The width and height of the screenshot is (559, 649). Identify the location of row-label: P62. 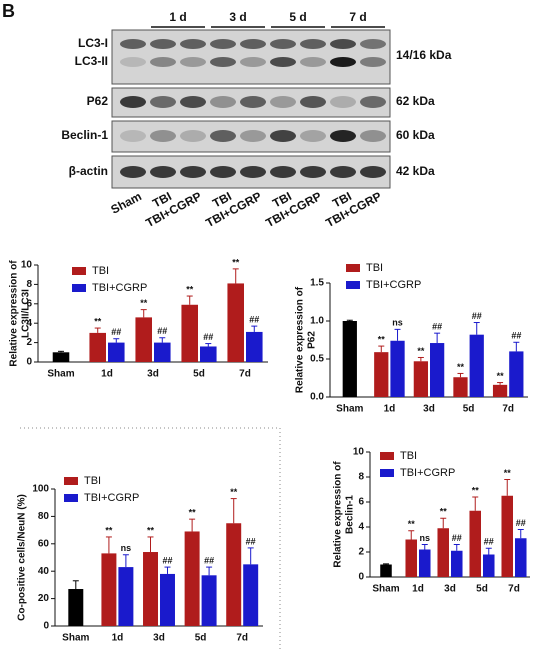
(98, 101).